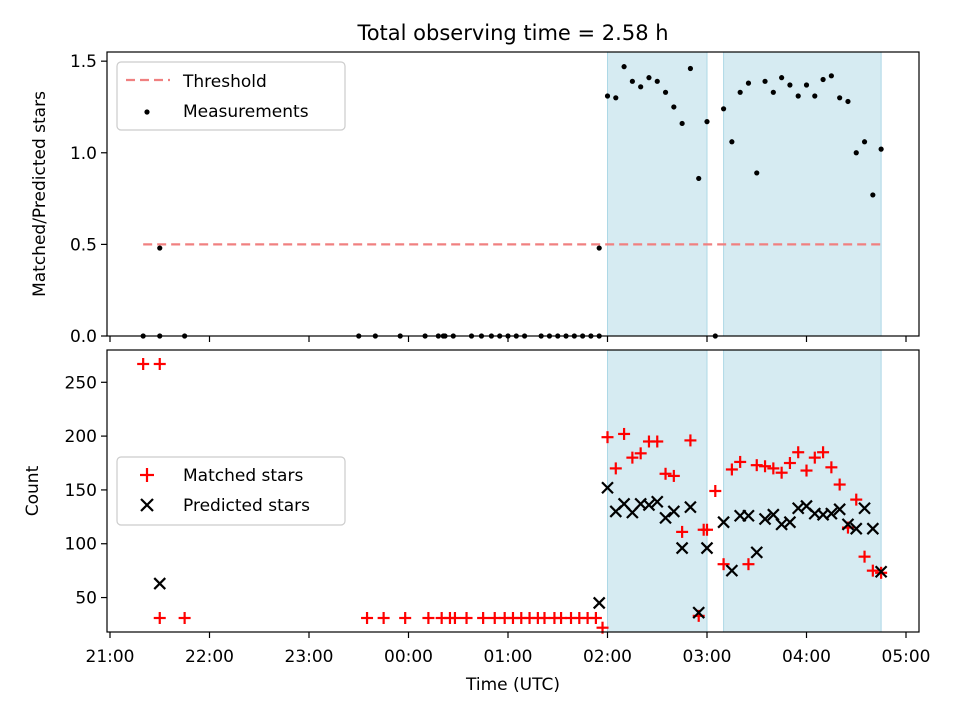 Image resolution: width=960 pixels, height=720 pixels. Describe the element at coordinates (147, 112) in the screenshot. I see `legend-measurements-swatch` at that location.